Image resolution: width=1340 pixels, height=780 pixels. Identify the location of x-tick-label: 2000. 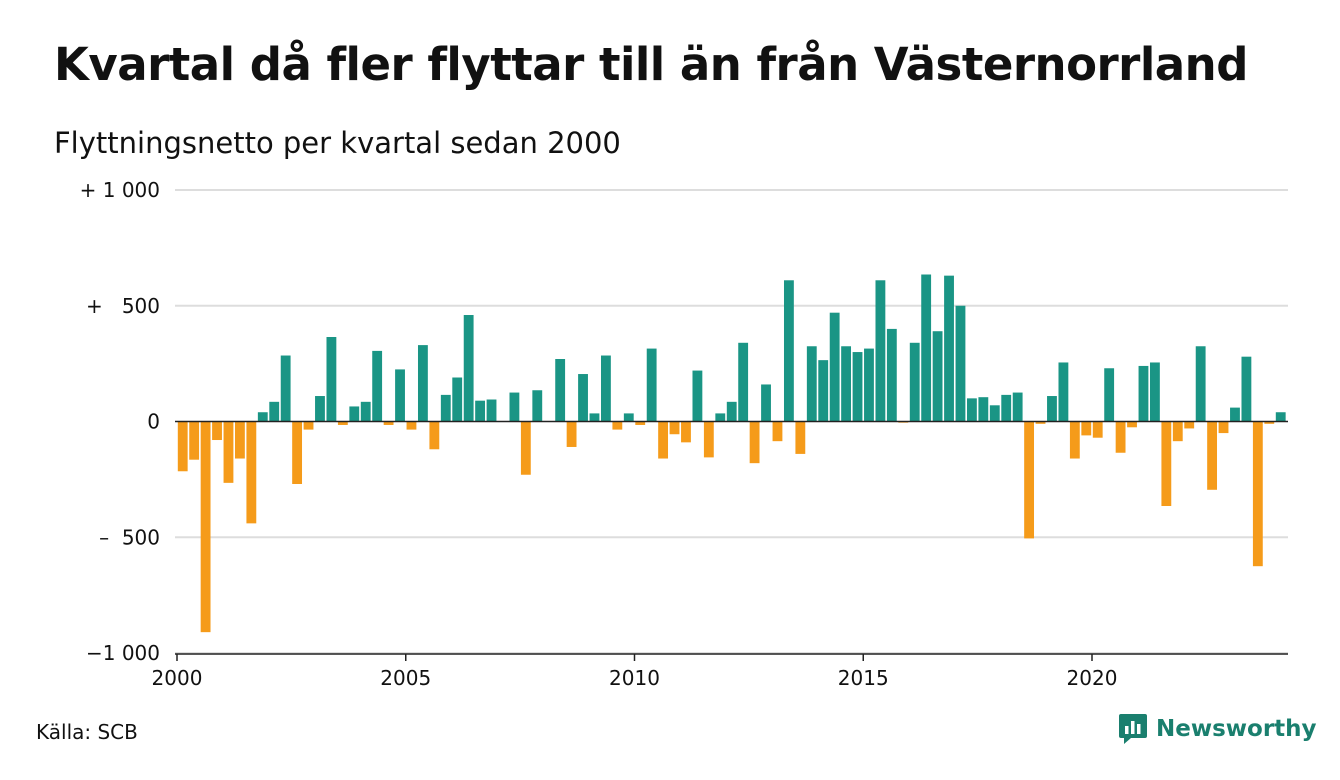
(177, 678).